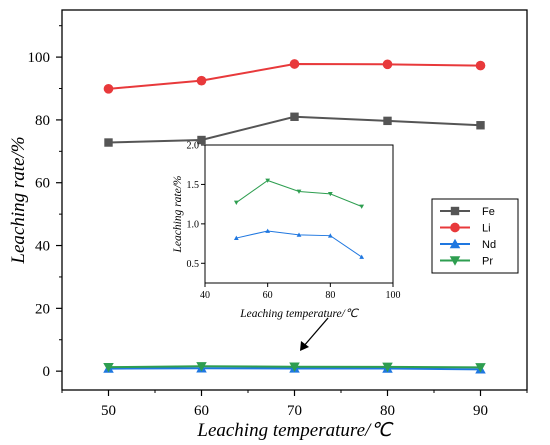 The width and height of the screenshot is (550, 445). I want to click on legend-label-fe: Fe, so click(488, 212).